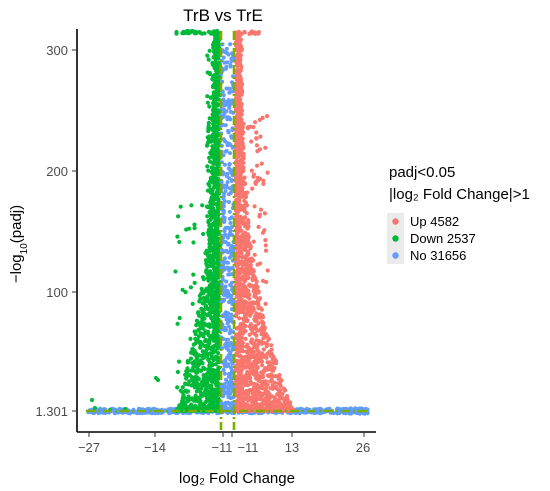  I want to click on y-tick-300: 300, so click(61, 50).